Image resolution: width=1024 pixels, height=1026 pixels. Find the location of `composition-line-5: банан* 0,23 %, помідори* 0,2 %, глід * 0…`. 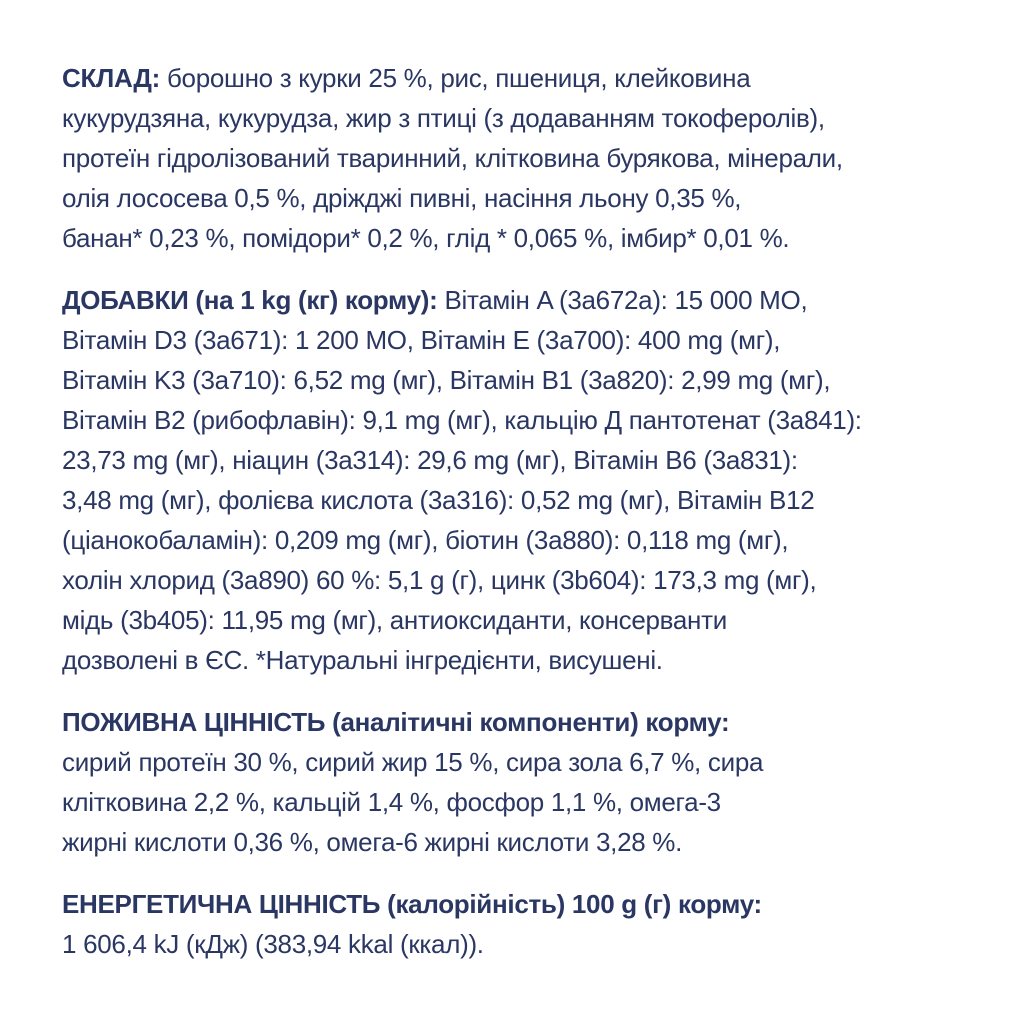

composition-line-5: банан* 0,23 %, помідори* 0,2 %, глід * 0… is located at coordinates (426, 238).